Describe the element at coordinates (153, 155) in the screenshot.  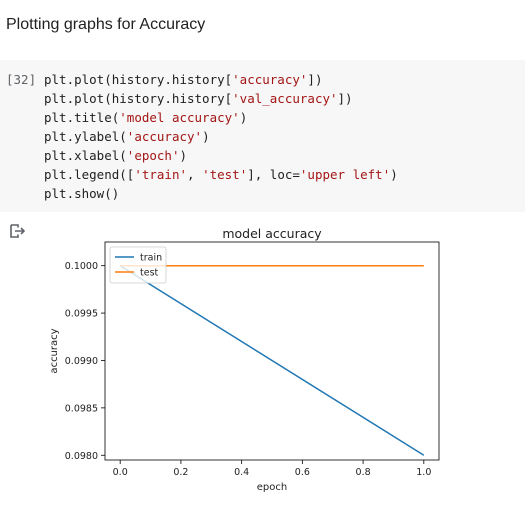
I see `code-string: 'epoch'` at that location.